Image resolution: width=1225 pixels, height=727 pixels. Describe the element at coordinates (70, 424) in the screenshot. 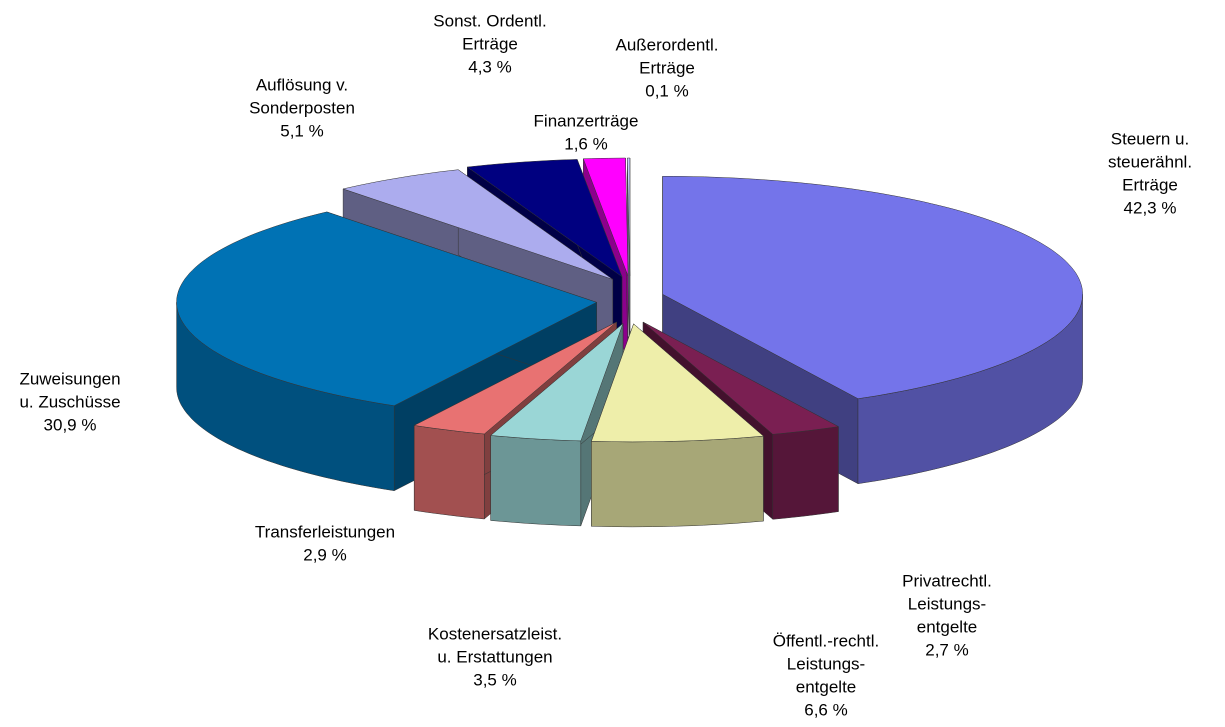

I see `value-label: 30,9 %` at that location.